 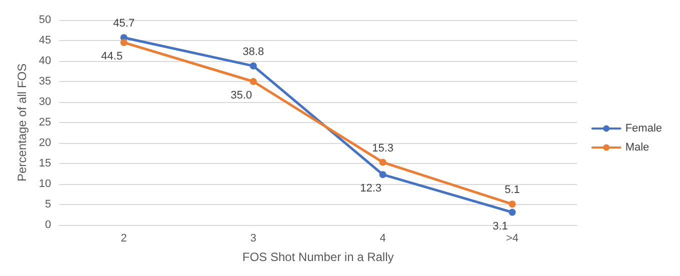 I want to click on x-tick-label: 2, so click(x=123, y=238).